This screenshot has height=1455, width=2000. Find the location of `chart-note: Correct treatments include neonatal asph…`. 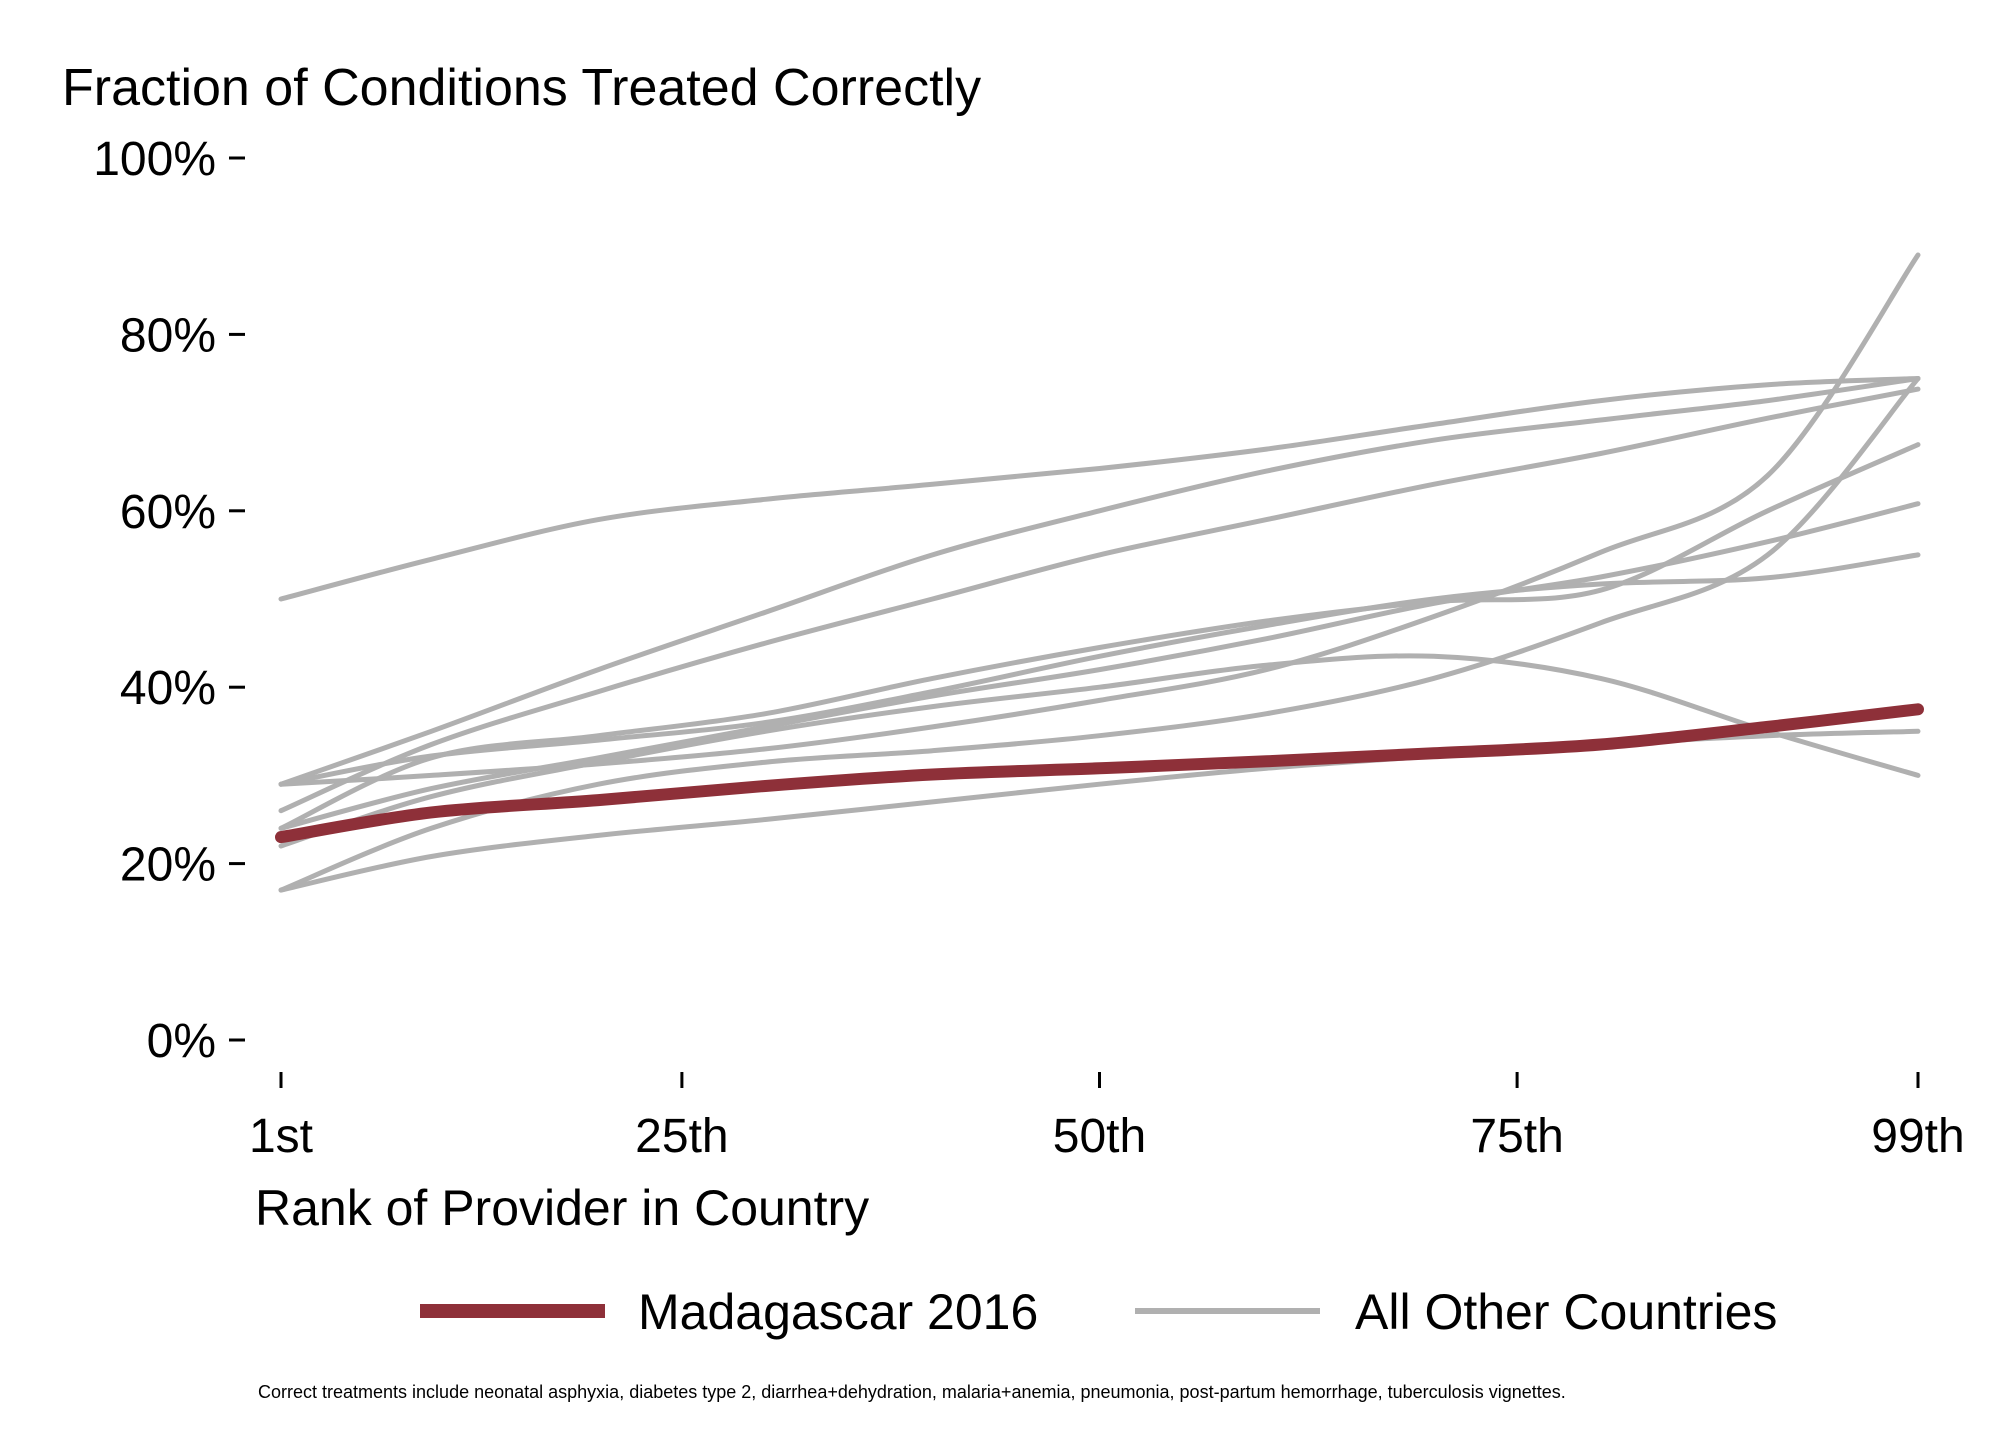

chart-note: Correct treatments include neonatal asph… is located at coordinates (912, 1392).